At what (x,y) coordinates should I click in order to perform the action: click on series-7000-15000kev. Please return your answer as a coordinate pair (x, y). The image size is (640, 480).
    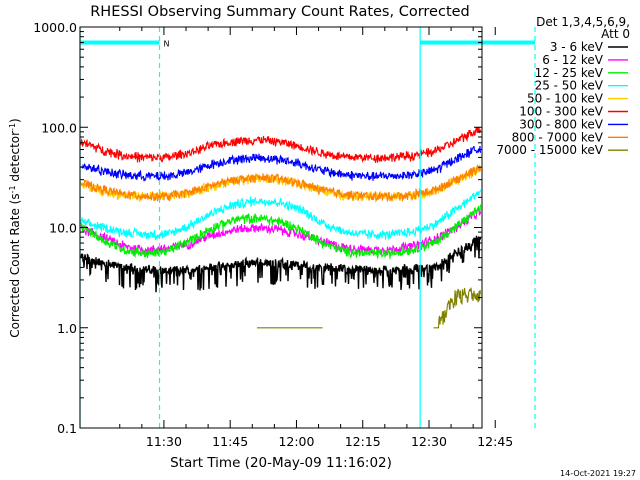
    Looking at the image, I should click on (369, 308).